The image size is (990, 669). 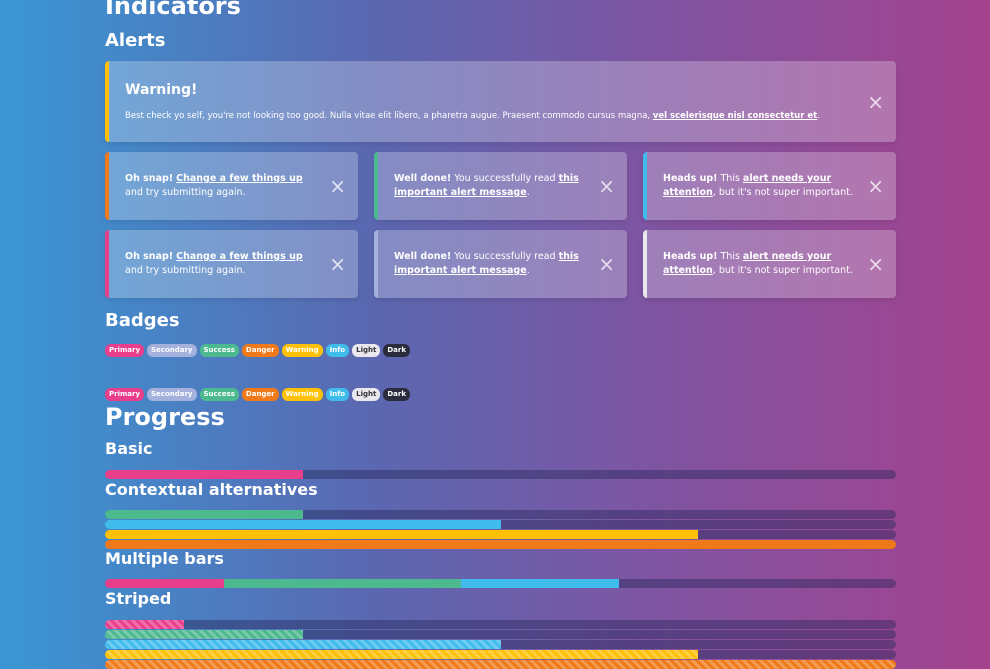 What do you see at coordinates (486, 185) in the screenshot?
I see `alert-success-link: this important alert message` at bounding box center [486, 185].